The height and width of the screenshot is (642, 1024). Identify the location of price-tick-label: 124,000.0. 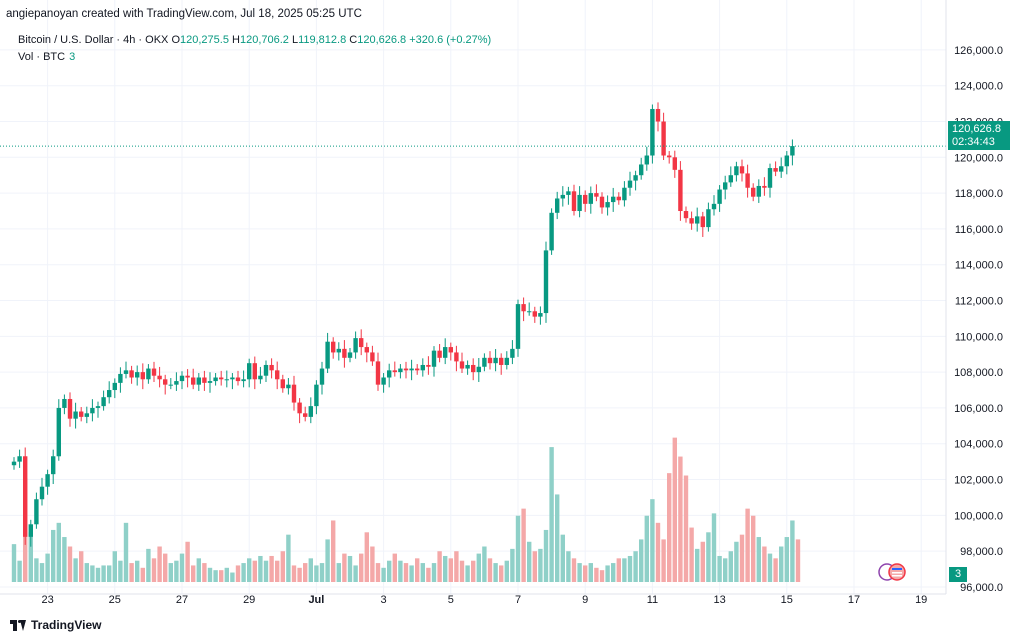
(978, 87).